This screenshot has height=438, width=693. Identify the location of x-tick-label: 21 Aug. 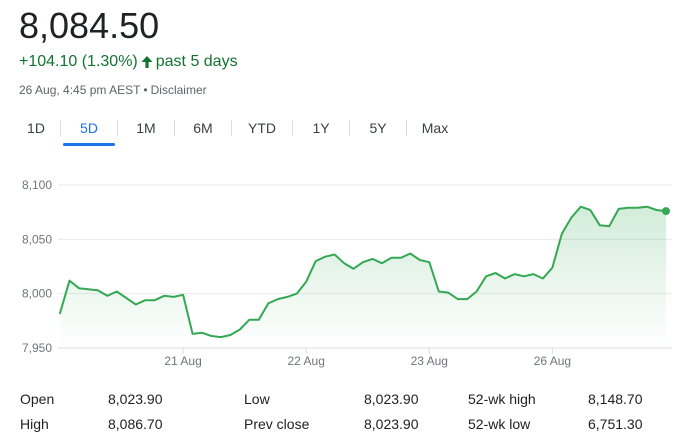
(182, 361).